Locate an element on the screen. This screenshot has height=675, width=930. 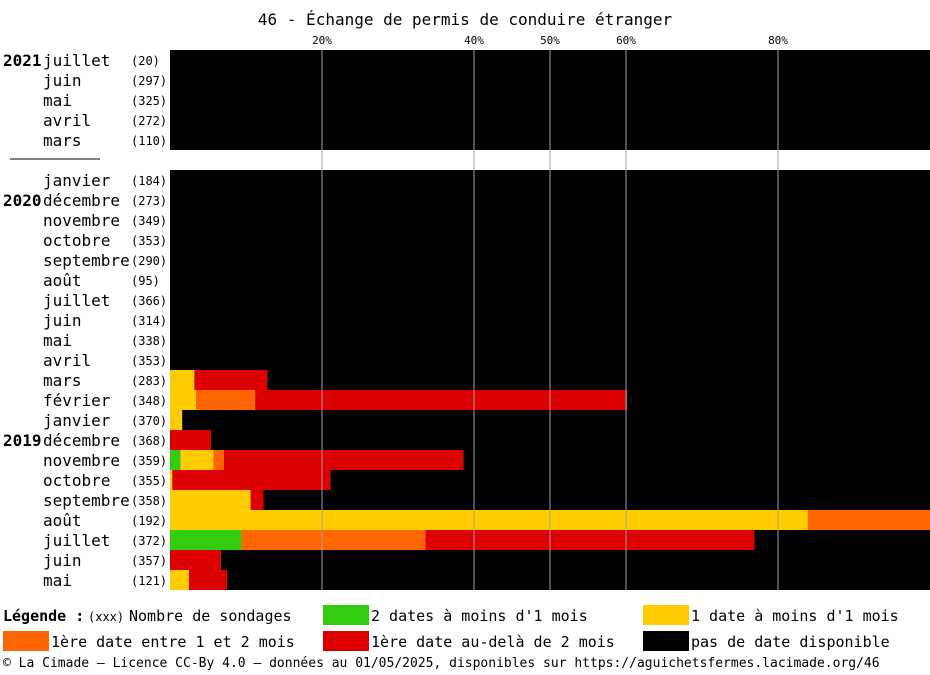
x-tick-label: 80% is located at coordinates (778, 40).